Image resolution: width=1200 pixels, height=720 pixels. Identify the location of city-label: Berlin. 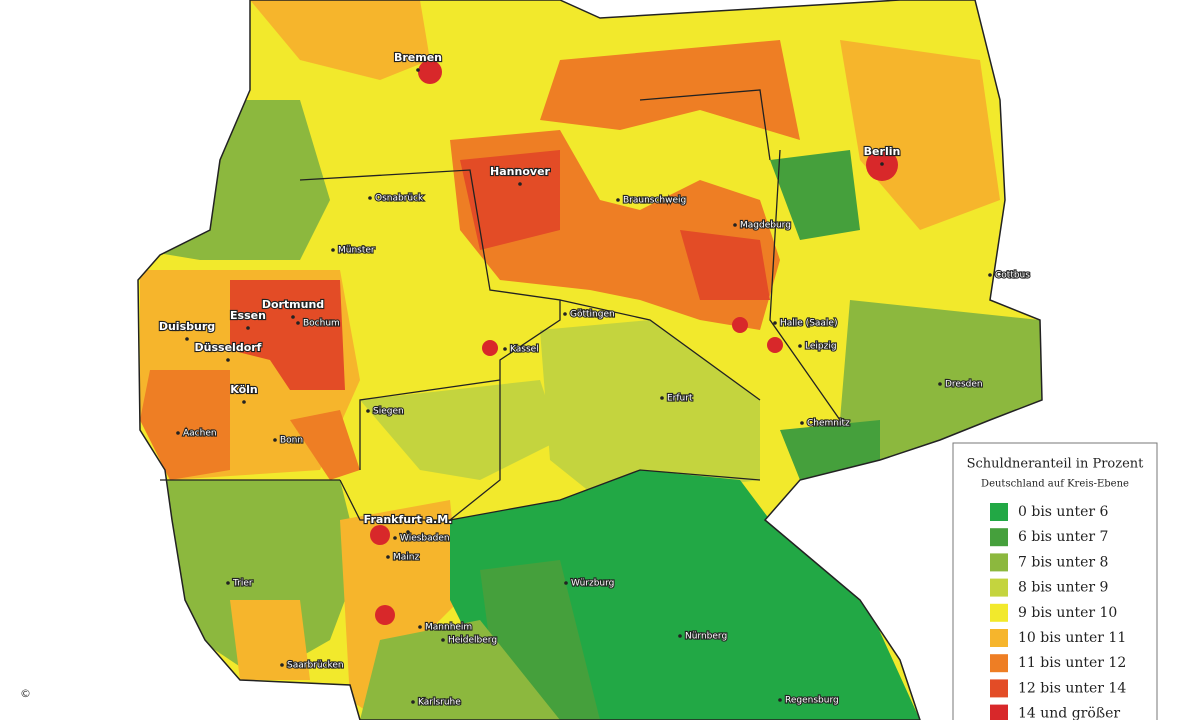
(882, 151).